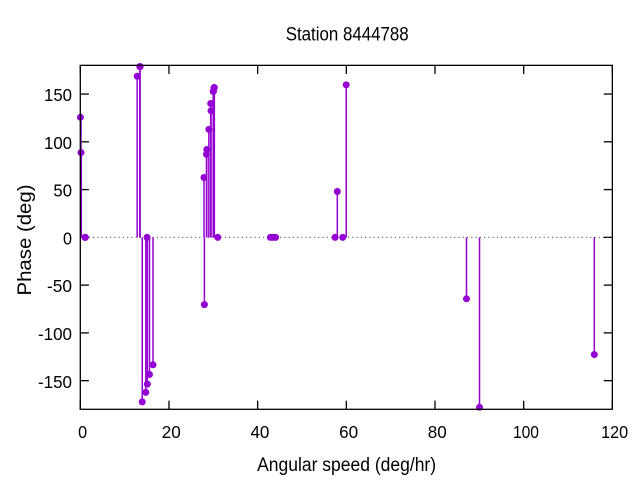 The width and height of the screenshot is (640, 480). I want to click on svg-text: 50, so click(62, 191).